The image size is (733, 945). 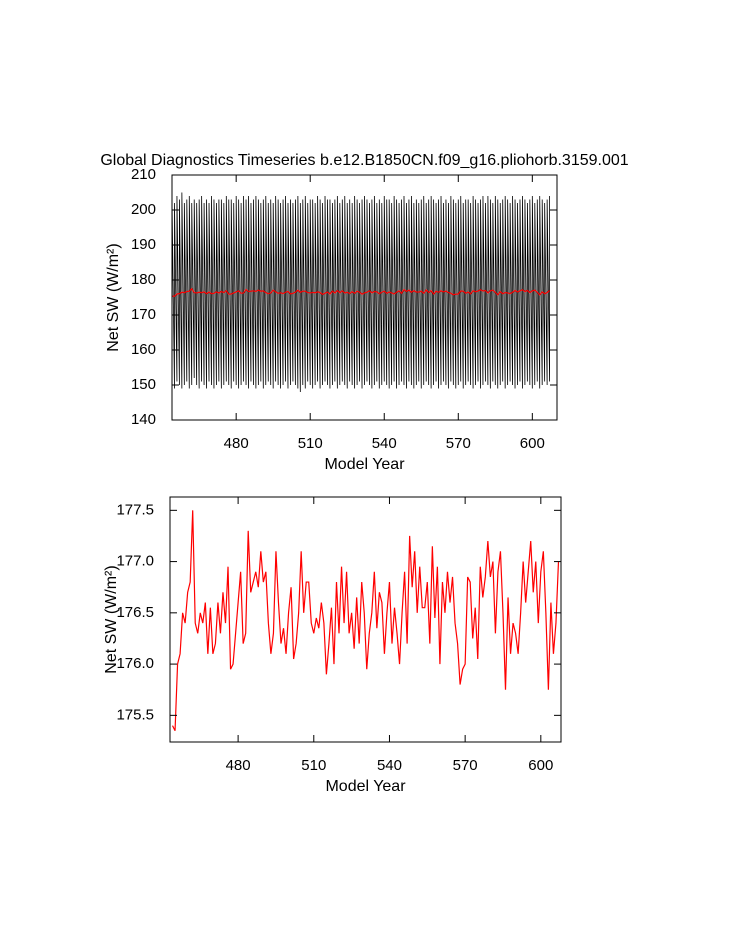 I want to click on monthly-line, so click(x=360, y=292).